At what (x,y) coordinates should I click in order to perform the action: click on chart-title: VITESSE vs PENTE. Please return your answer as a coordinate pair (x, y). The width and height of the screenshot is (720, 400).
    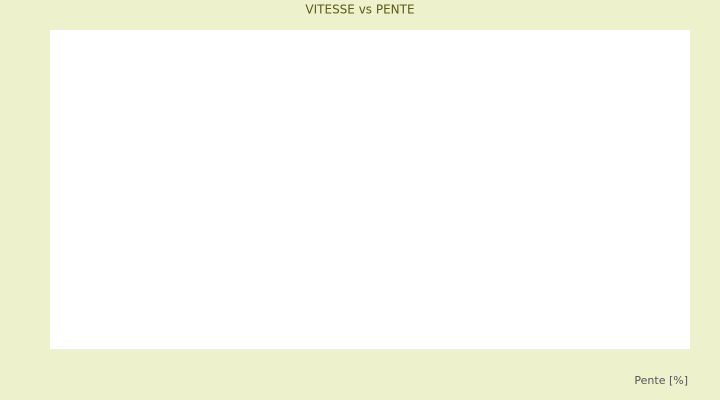
    Looking at the image, I should click on (359, 10).